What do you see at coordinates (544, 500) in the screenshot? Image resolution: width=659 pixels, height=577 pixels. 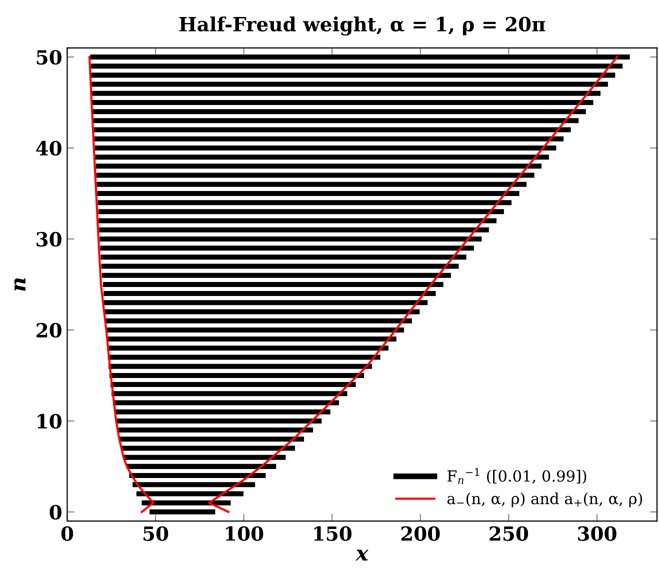 I see `legend-label: a$_{−}$(n, α, ρ) and a$_{+}$(n, α, ρ)` at bounding box center [544, 500].